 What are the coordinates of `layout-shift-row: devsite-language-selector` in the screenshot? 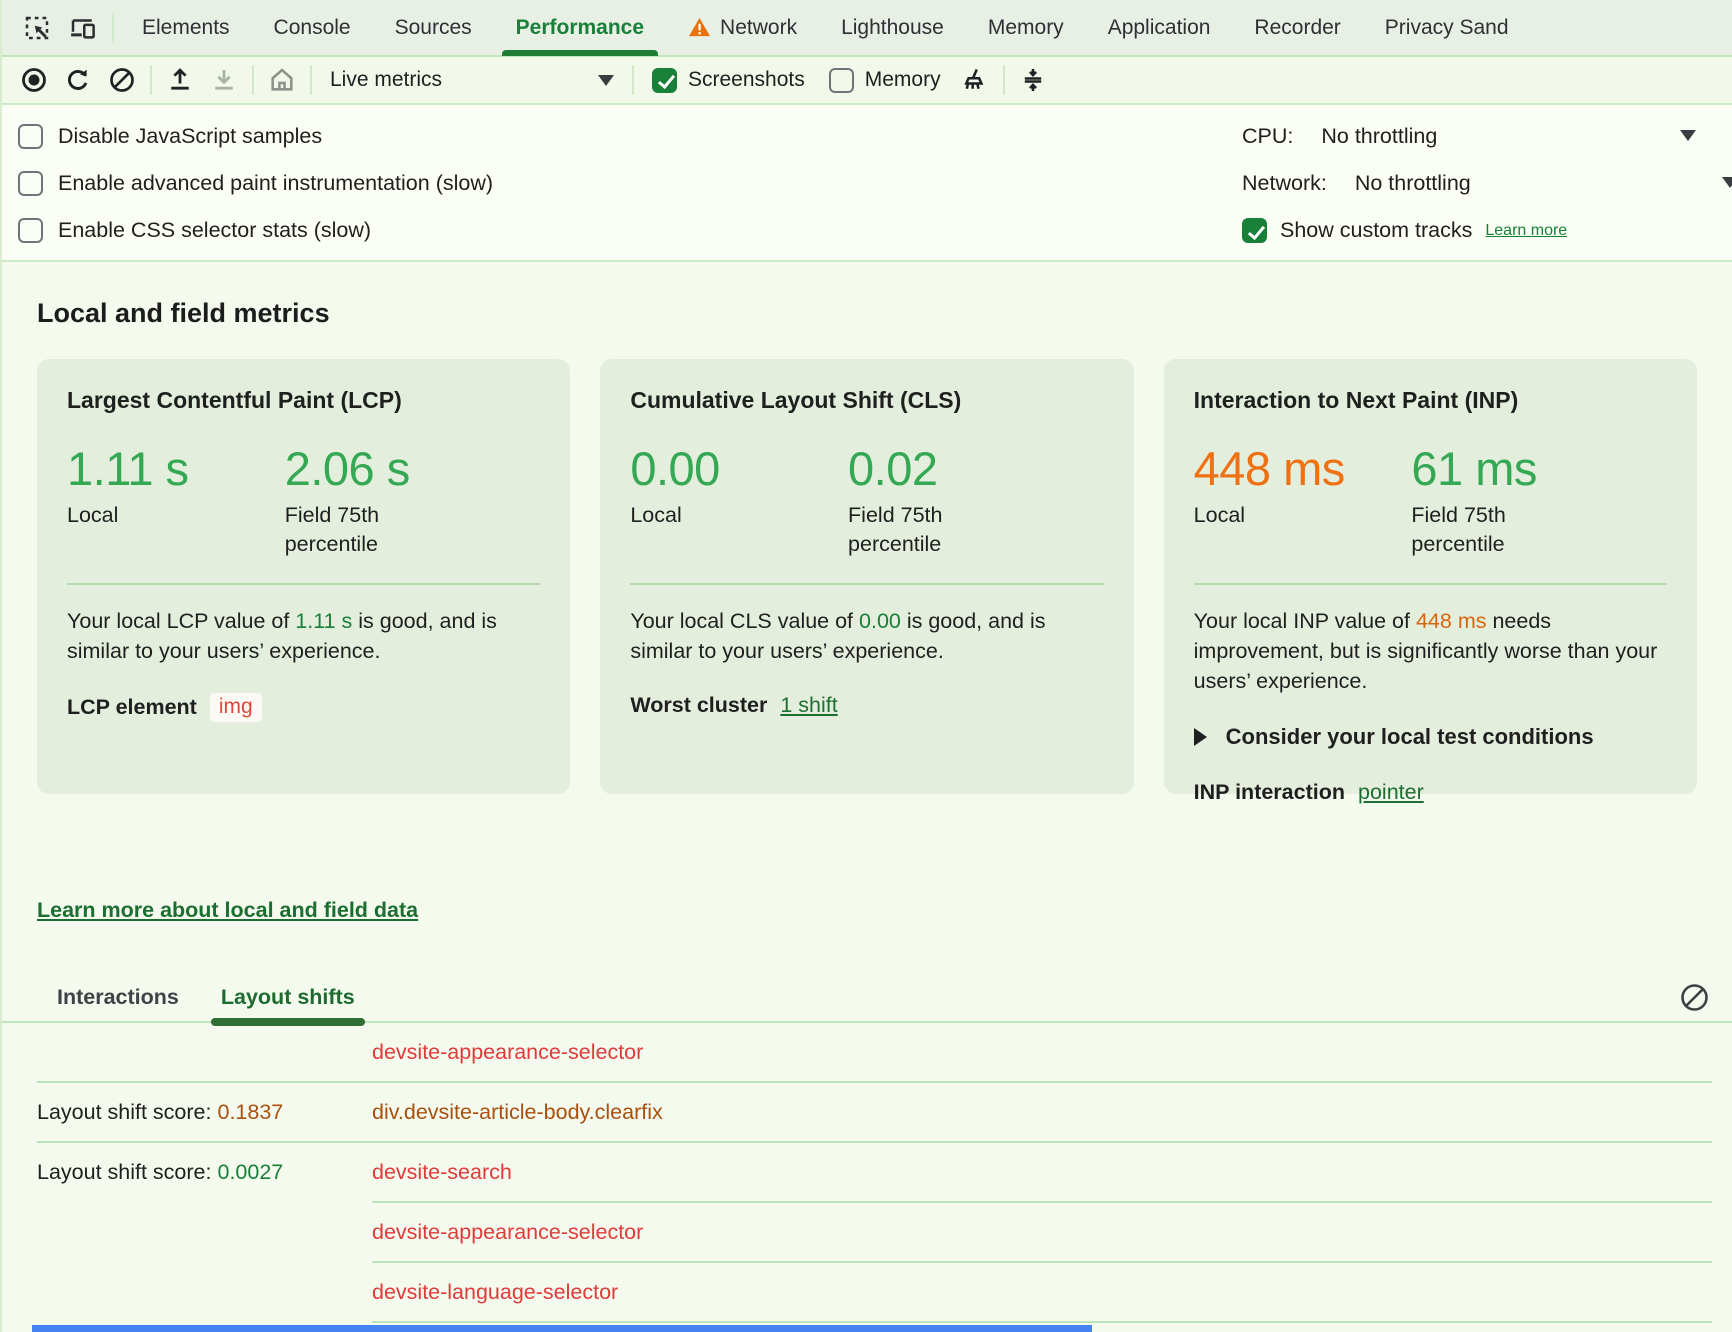 It's located at (867, 1292).